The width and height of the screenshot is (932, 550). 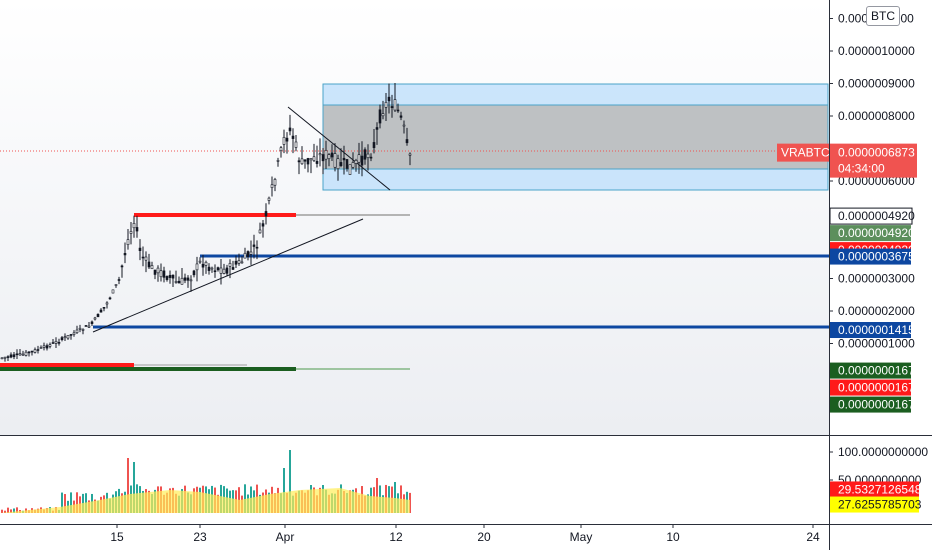 I want to click on range-box-inner, so click(x=575, y=137).